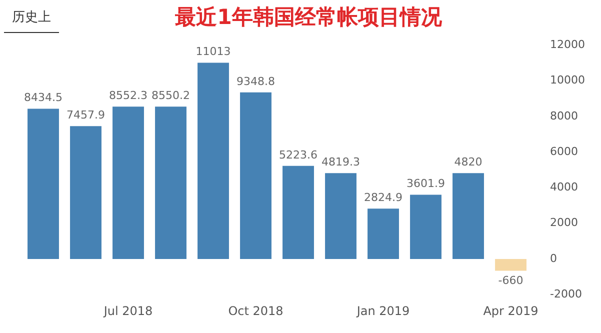 Image resolution: width=601 pixels, height=333 pixels. What do you see at coordinates (554, 258) in the screenshot?
I see `y-tick-label: 0` at bounding box center [554, 258].